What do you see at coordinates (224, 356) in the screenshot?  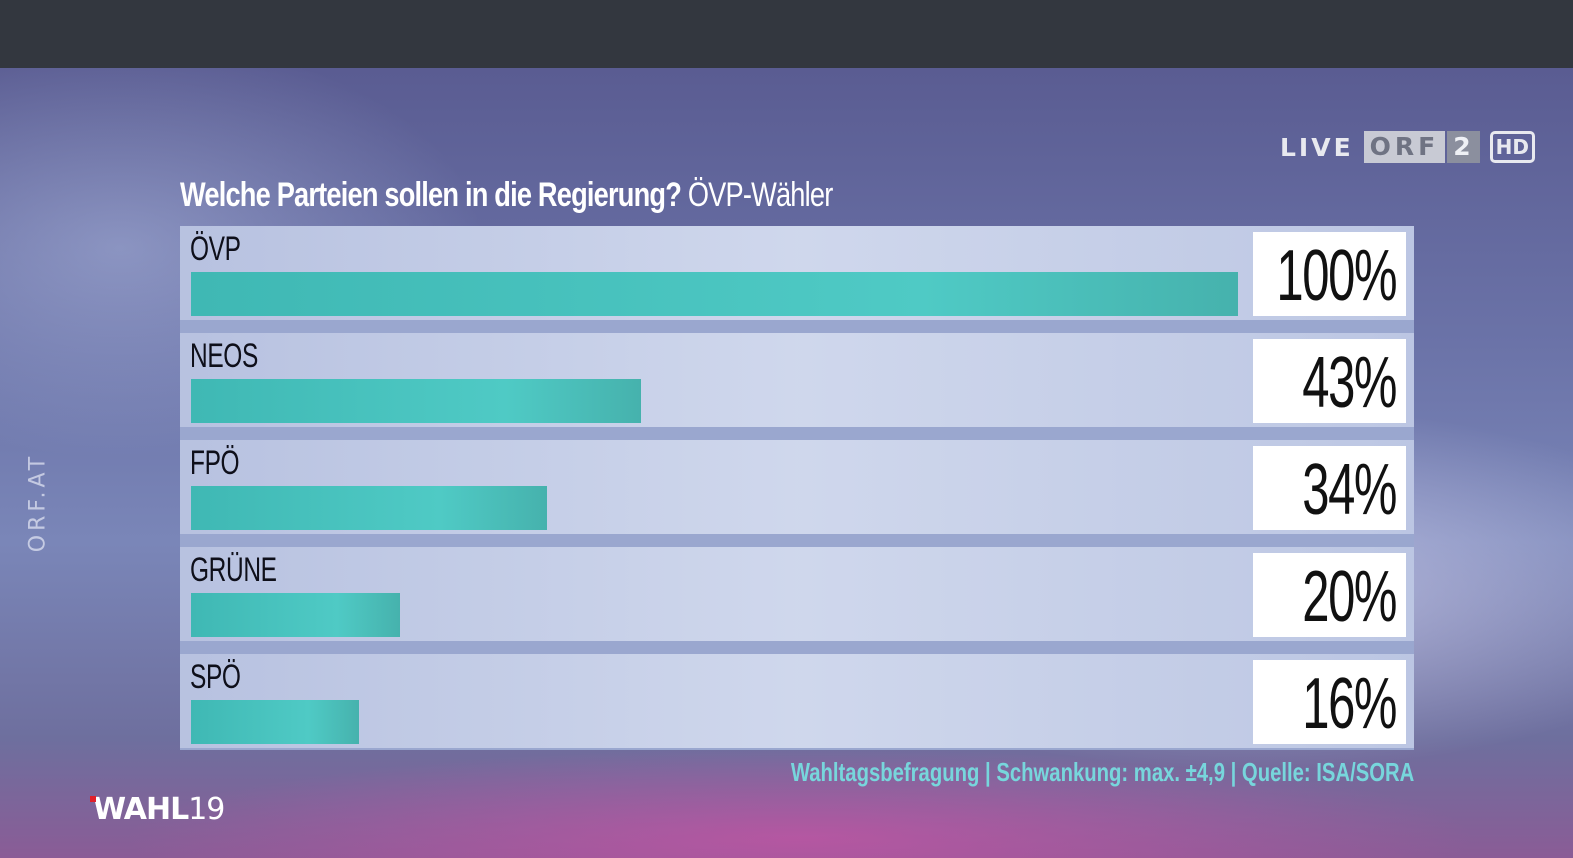 I see `bar-category-label: NEOS` at bounding box center [224, 356].